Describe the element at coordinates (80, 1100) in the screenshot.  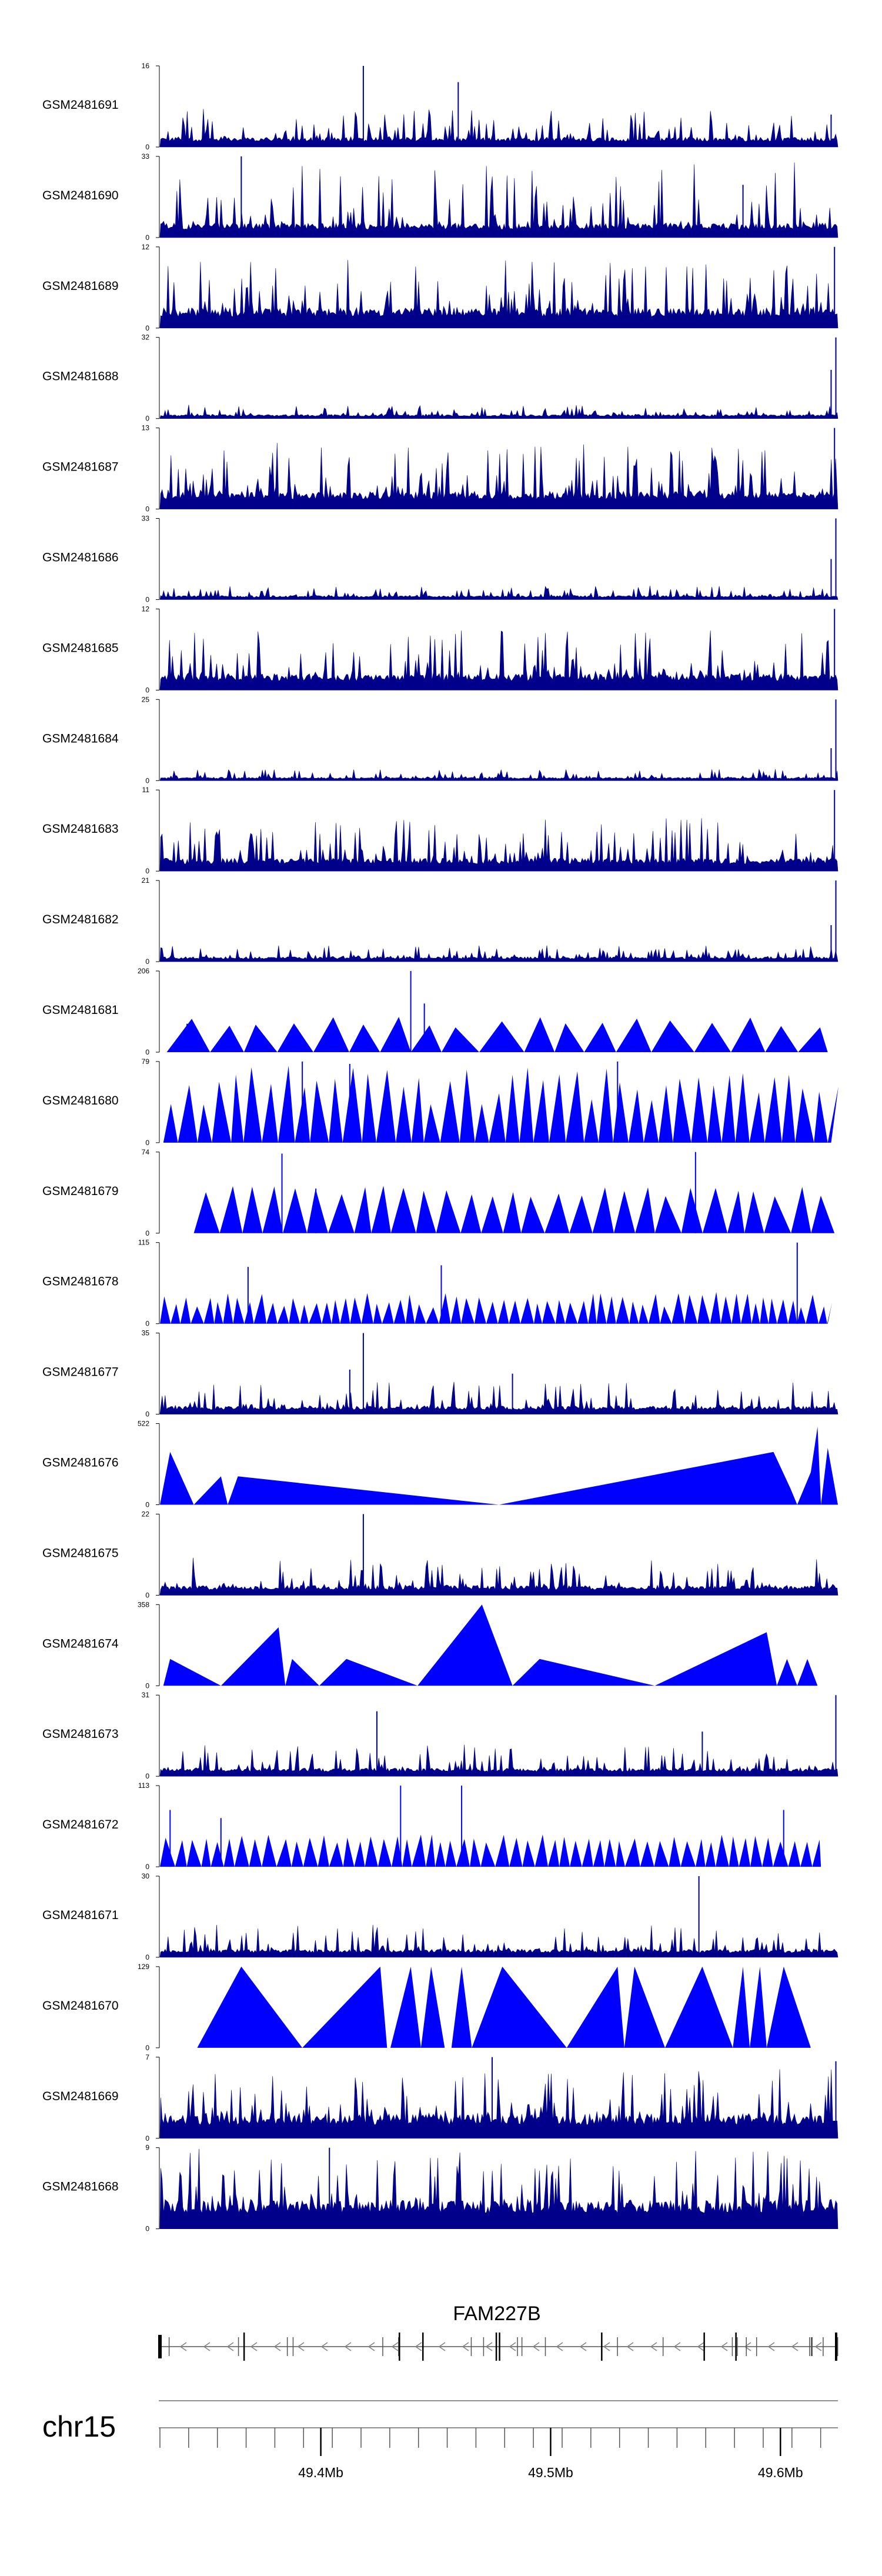
I see `track-label: GSM2481680` at that location.